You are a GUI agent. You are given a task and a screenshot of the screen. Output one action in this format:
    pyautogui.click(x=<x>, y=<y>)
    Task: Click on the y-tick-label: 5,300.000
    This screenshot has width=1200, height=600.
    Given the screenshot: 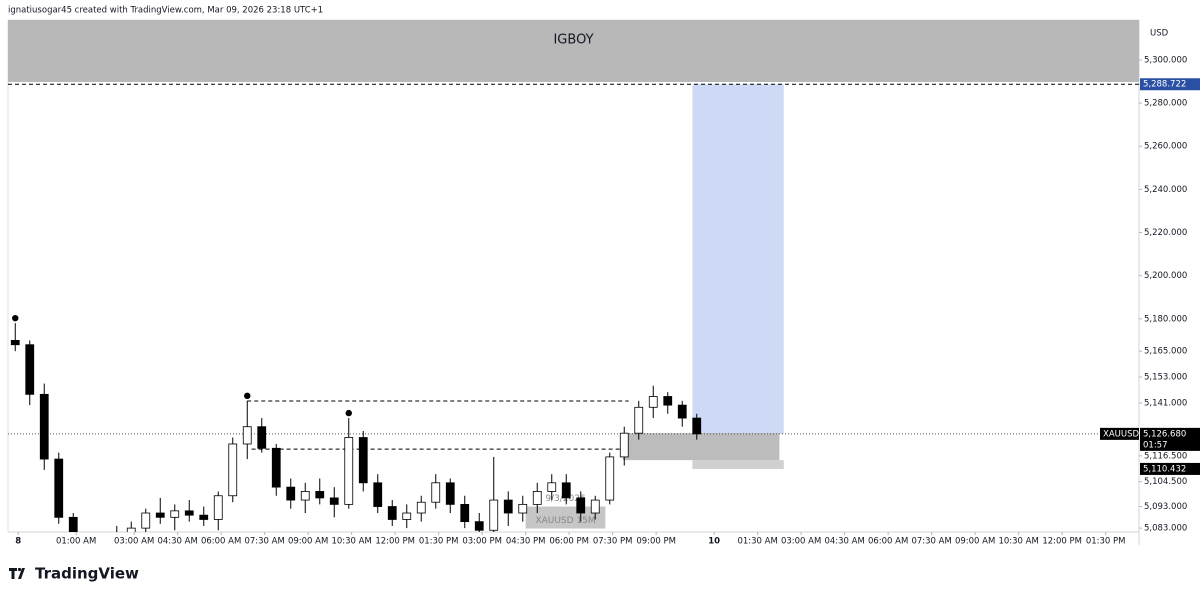 What is the action you would take?
    pyautogui.click(x=1165, y=60)
    